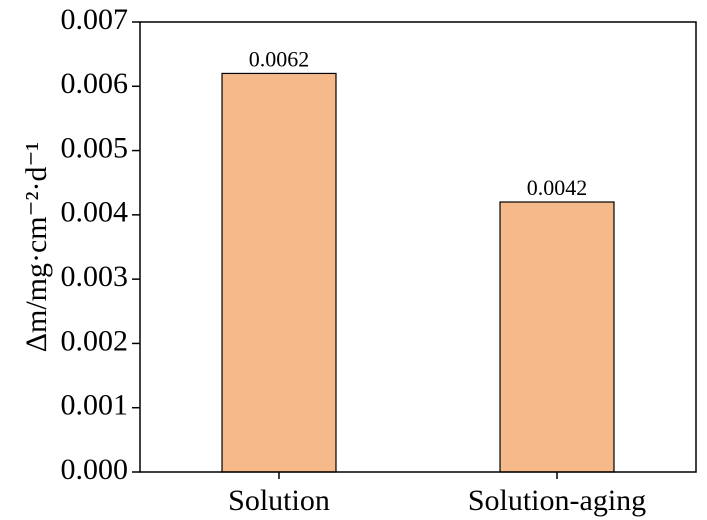 Image resolution: width=707 pixels, height=520 pixels. Describe the element at coordinates (279, 58) in the screenshot. I see `value-label: 0.0062` at that location.